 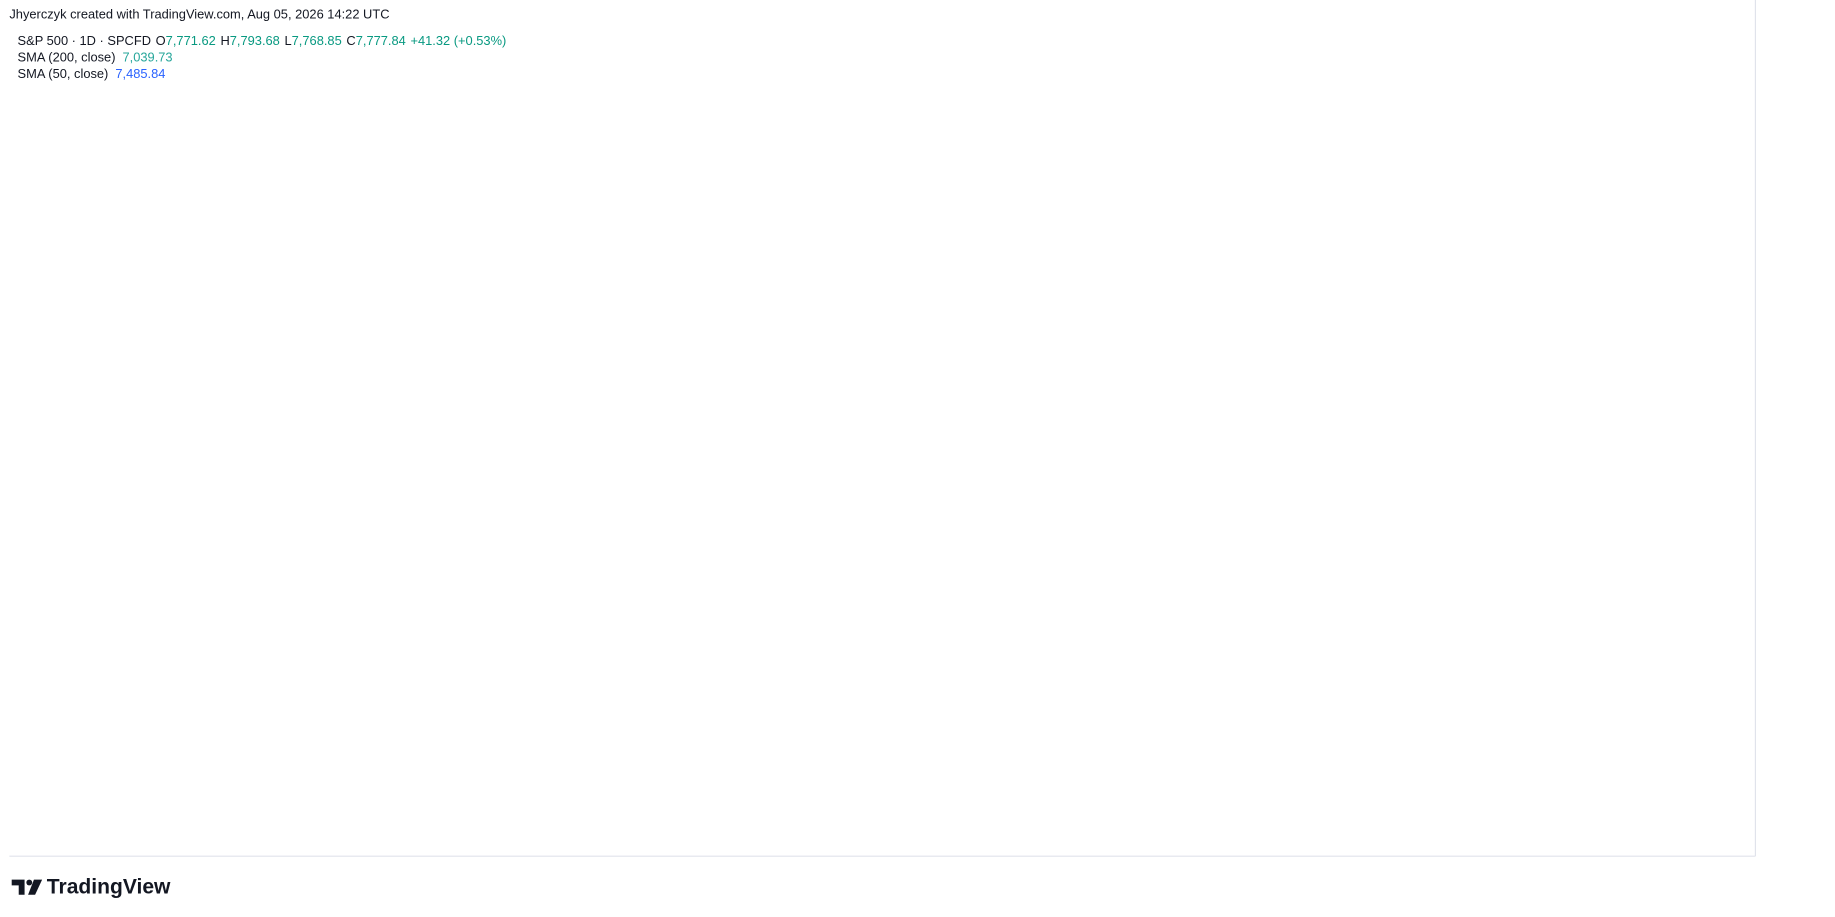 I want to click on o-key: O, so click(x=161, y=41).